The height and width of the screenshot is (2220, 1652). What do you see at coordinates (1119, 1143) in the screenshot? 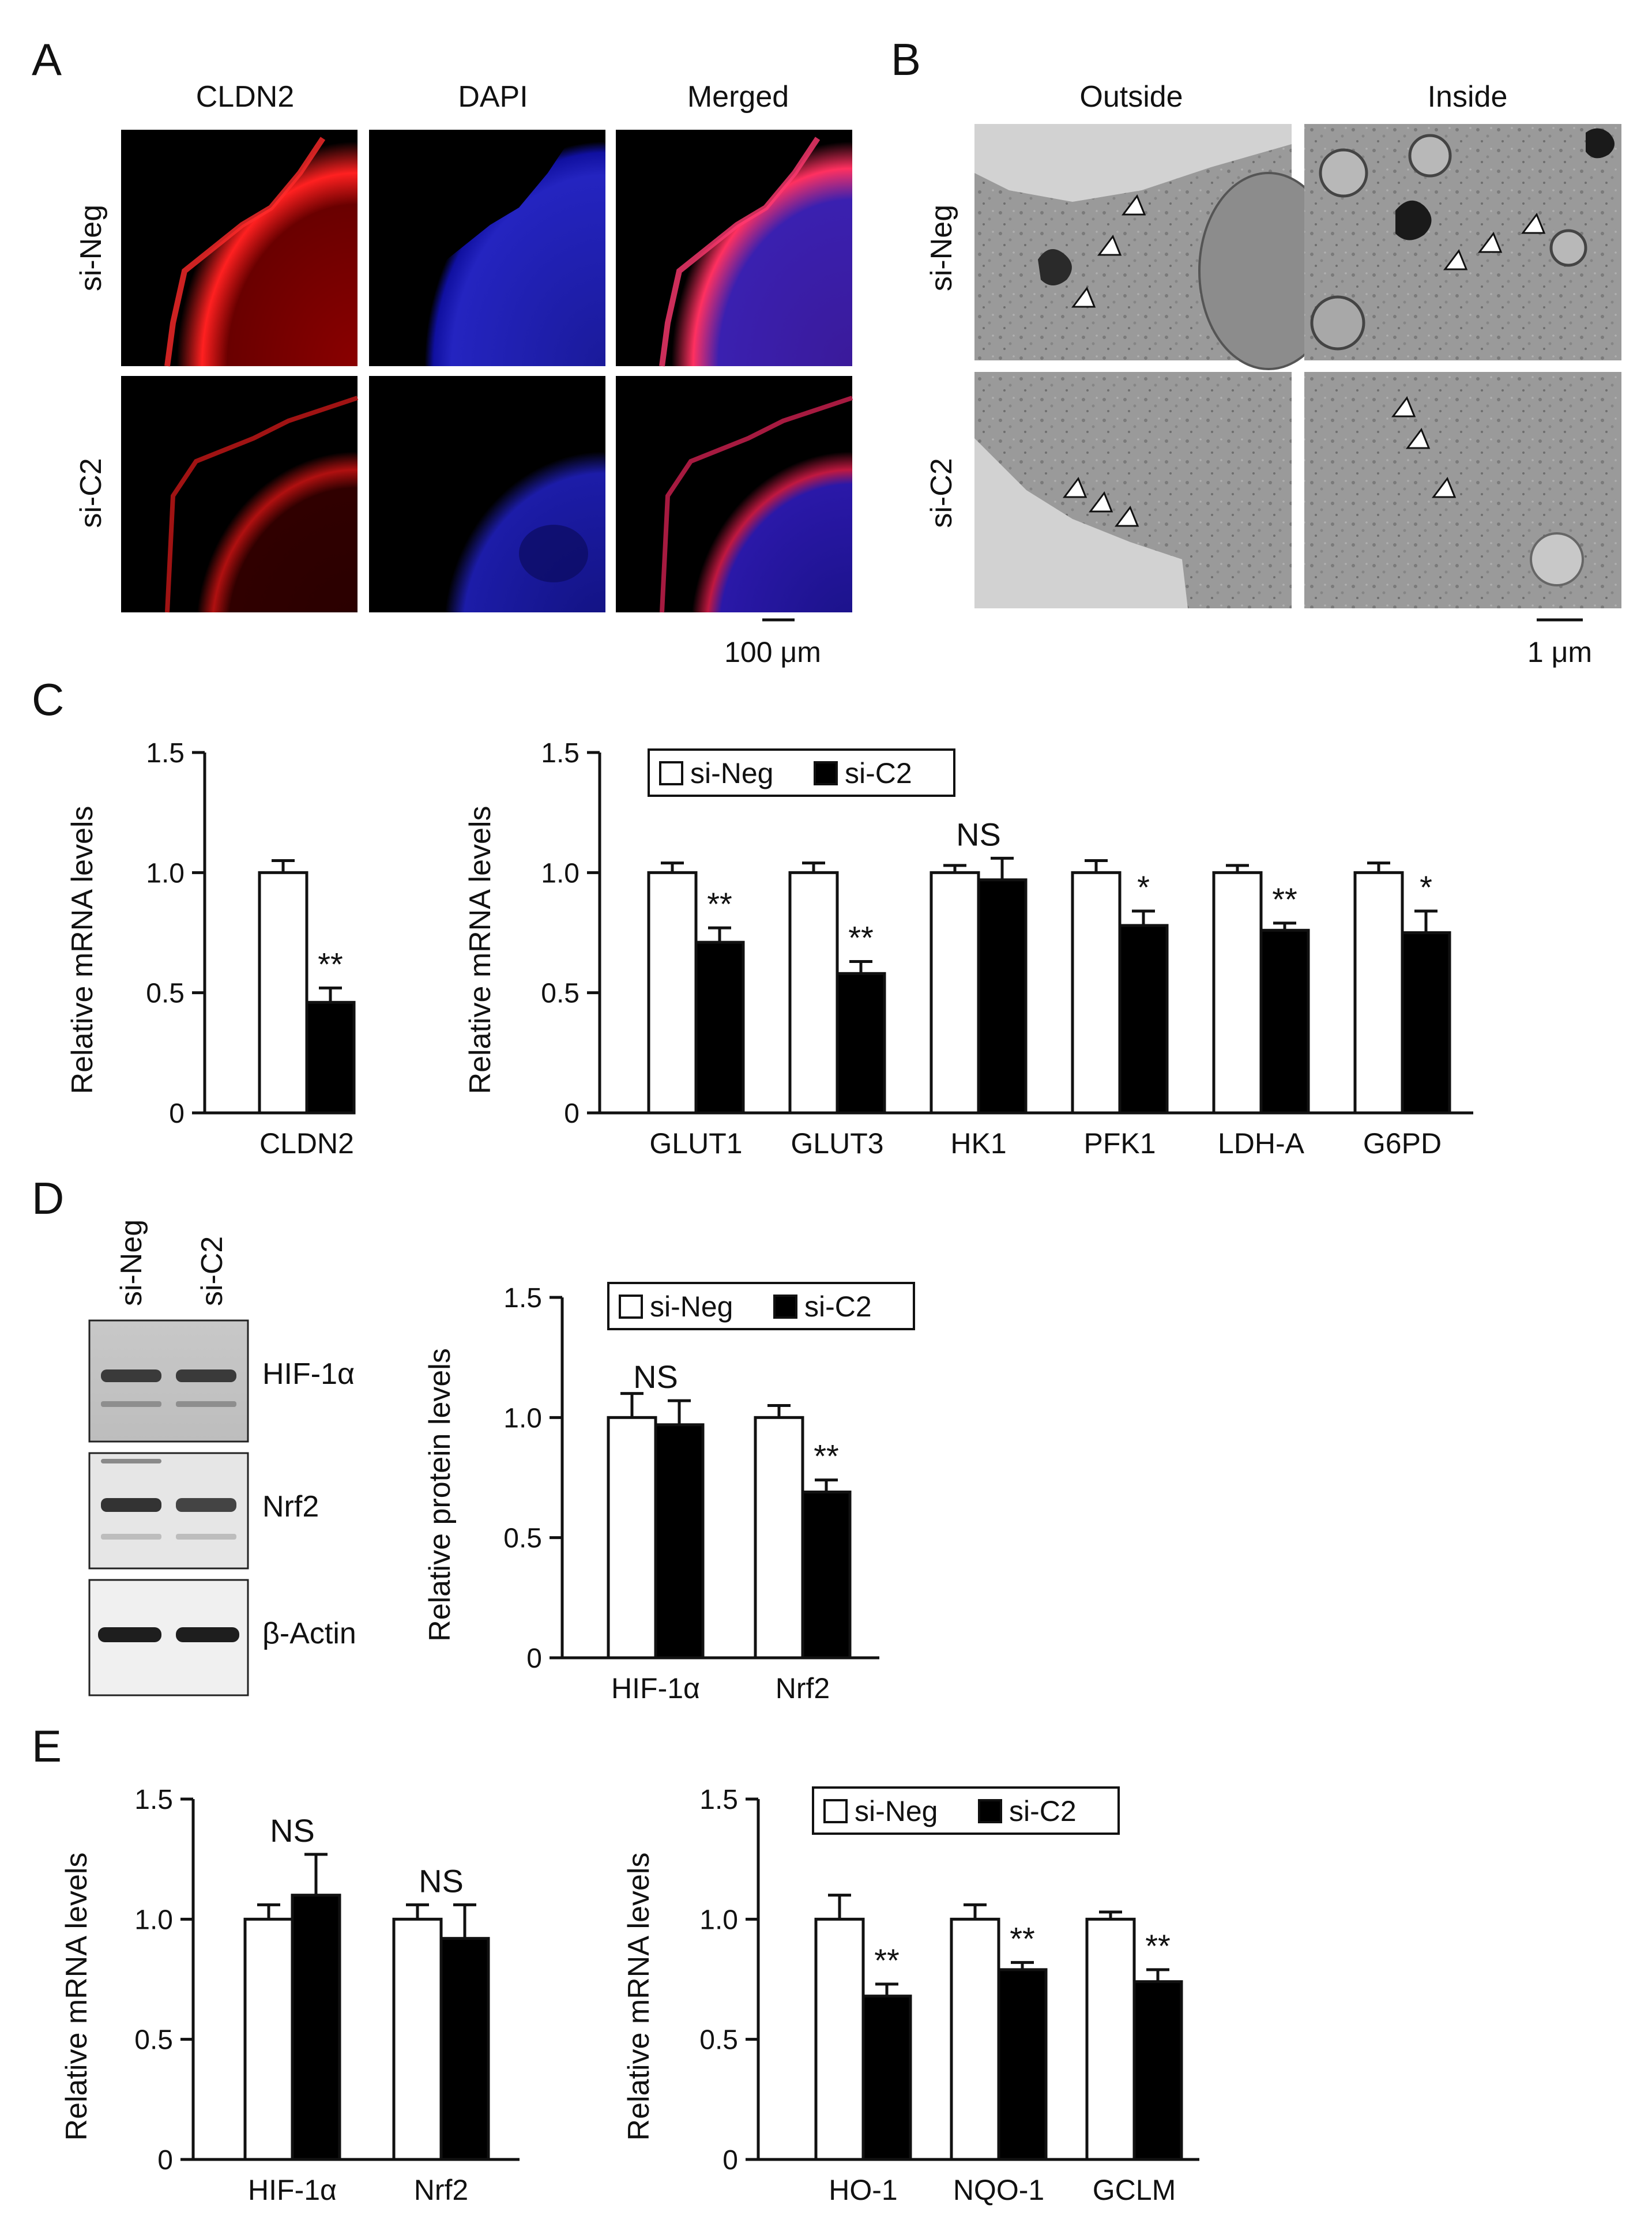
I see `category-label-pfk1: PFK1` at bounding box center [1119, 1143].